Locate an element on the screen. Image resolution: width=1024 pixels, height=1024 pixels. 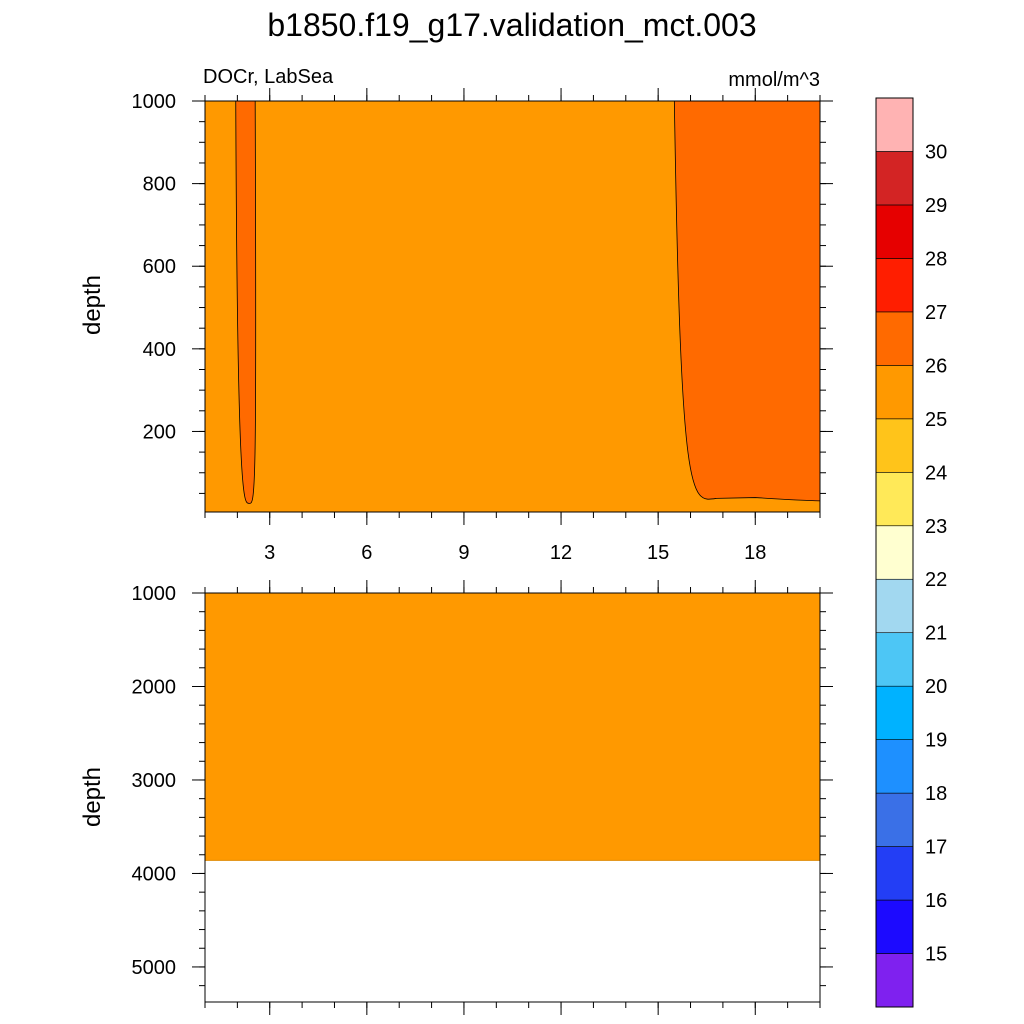
x-tick-label: 18 is located at coordinates (755, 553).